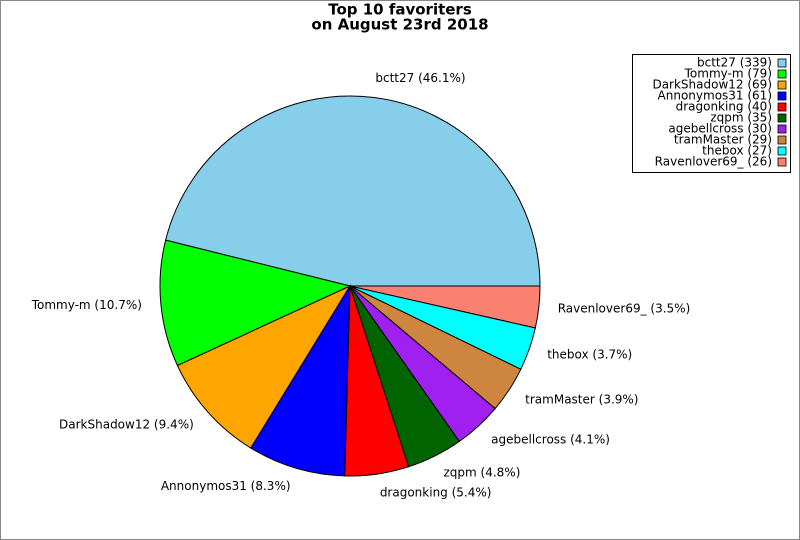  What do you see at coordinates (723, 140) in the screenshot?
I see `legend-label: tramMaster (29)` at bounding box center [723, 140].